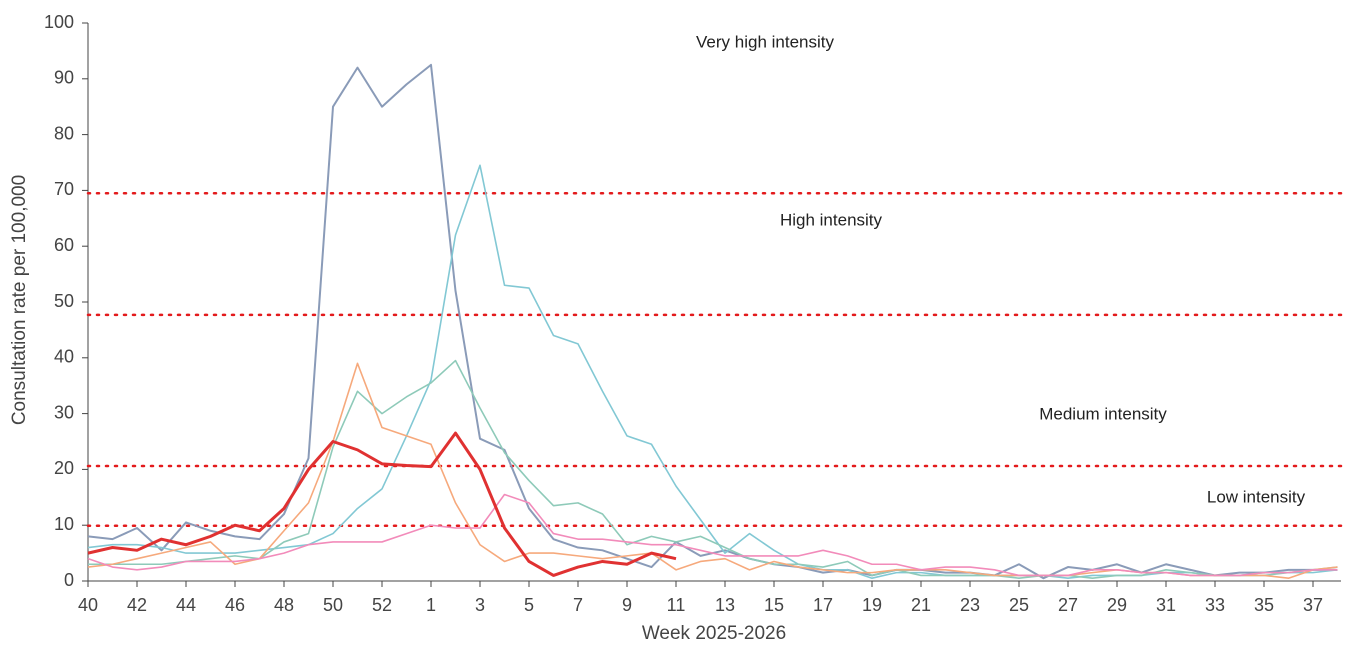 Image resolution: width=1351 pixels, height=657 pixels. Describe the element at coordinates (64, 189) in the screenshot. I see `y-tick-label: 70` at that location.